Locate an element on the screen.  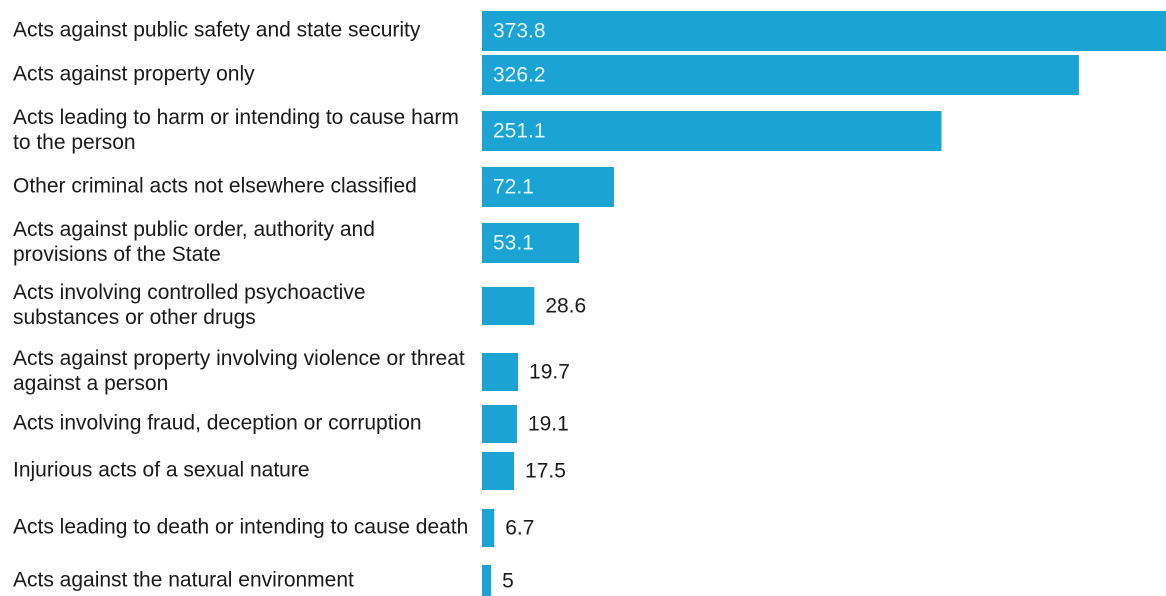
category-label: Acts against the natural environment is located at coordinates (183, 580).